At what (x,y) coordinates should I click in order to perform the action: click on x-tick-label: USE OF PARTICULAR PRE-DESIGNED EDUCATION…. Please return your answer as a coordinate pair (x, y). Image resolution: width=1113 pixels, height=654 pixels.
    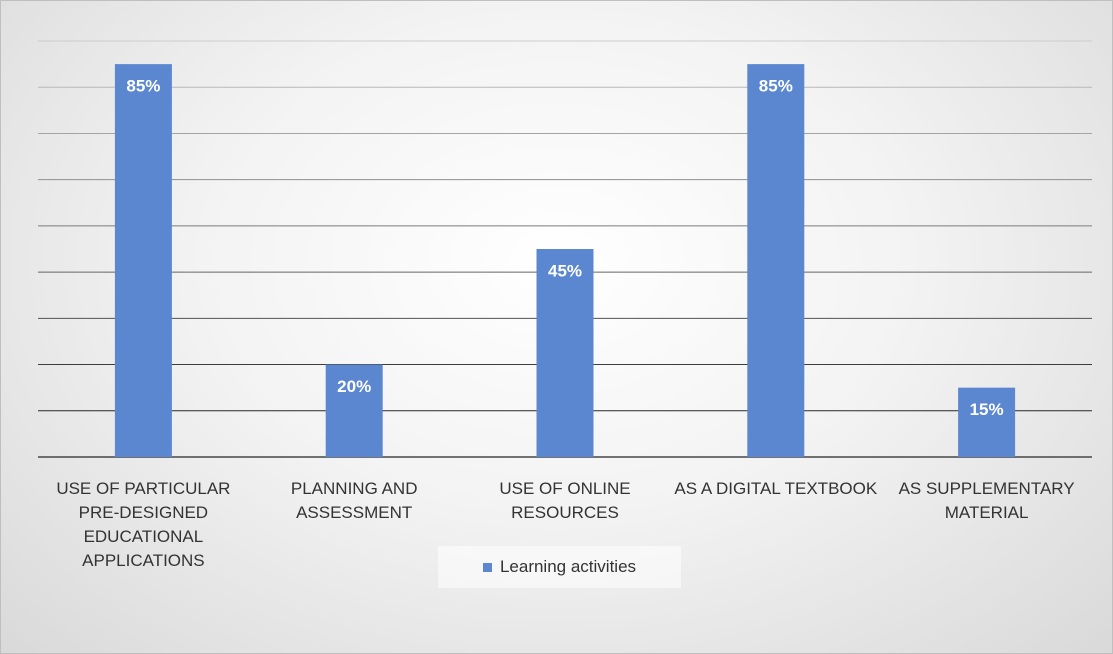
    Looking at the image, I should click on (143, 524).